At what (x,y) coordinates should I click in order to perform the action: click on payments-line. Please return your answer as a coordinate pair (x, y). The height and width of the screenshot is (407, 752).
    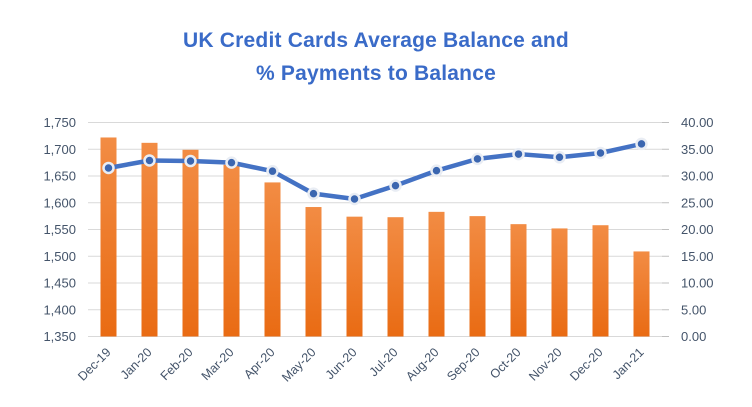
    Looking at the image, I should click on (375, 171).